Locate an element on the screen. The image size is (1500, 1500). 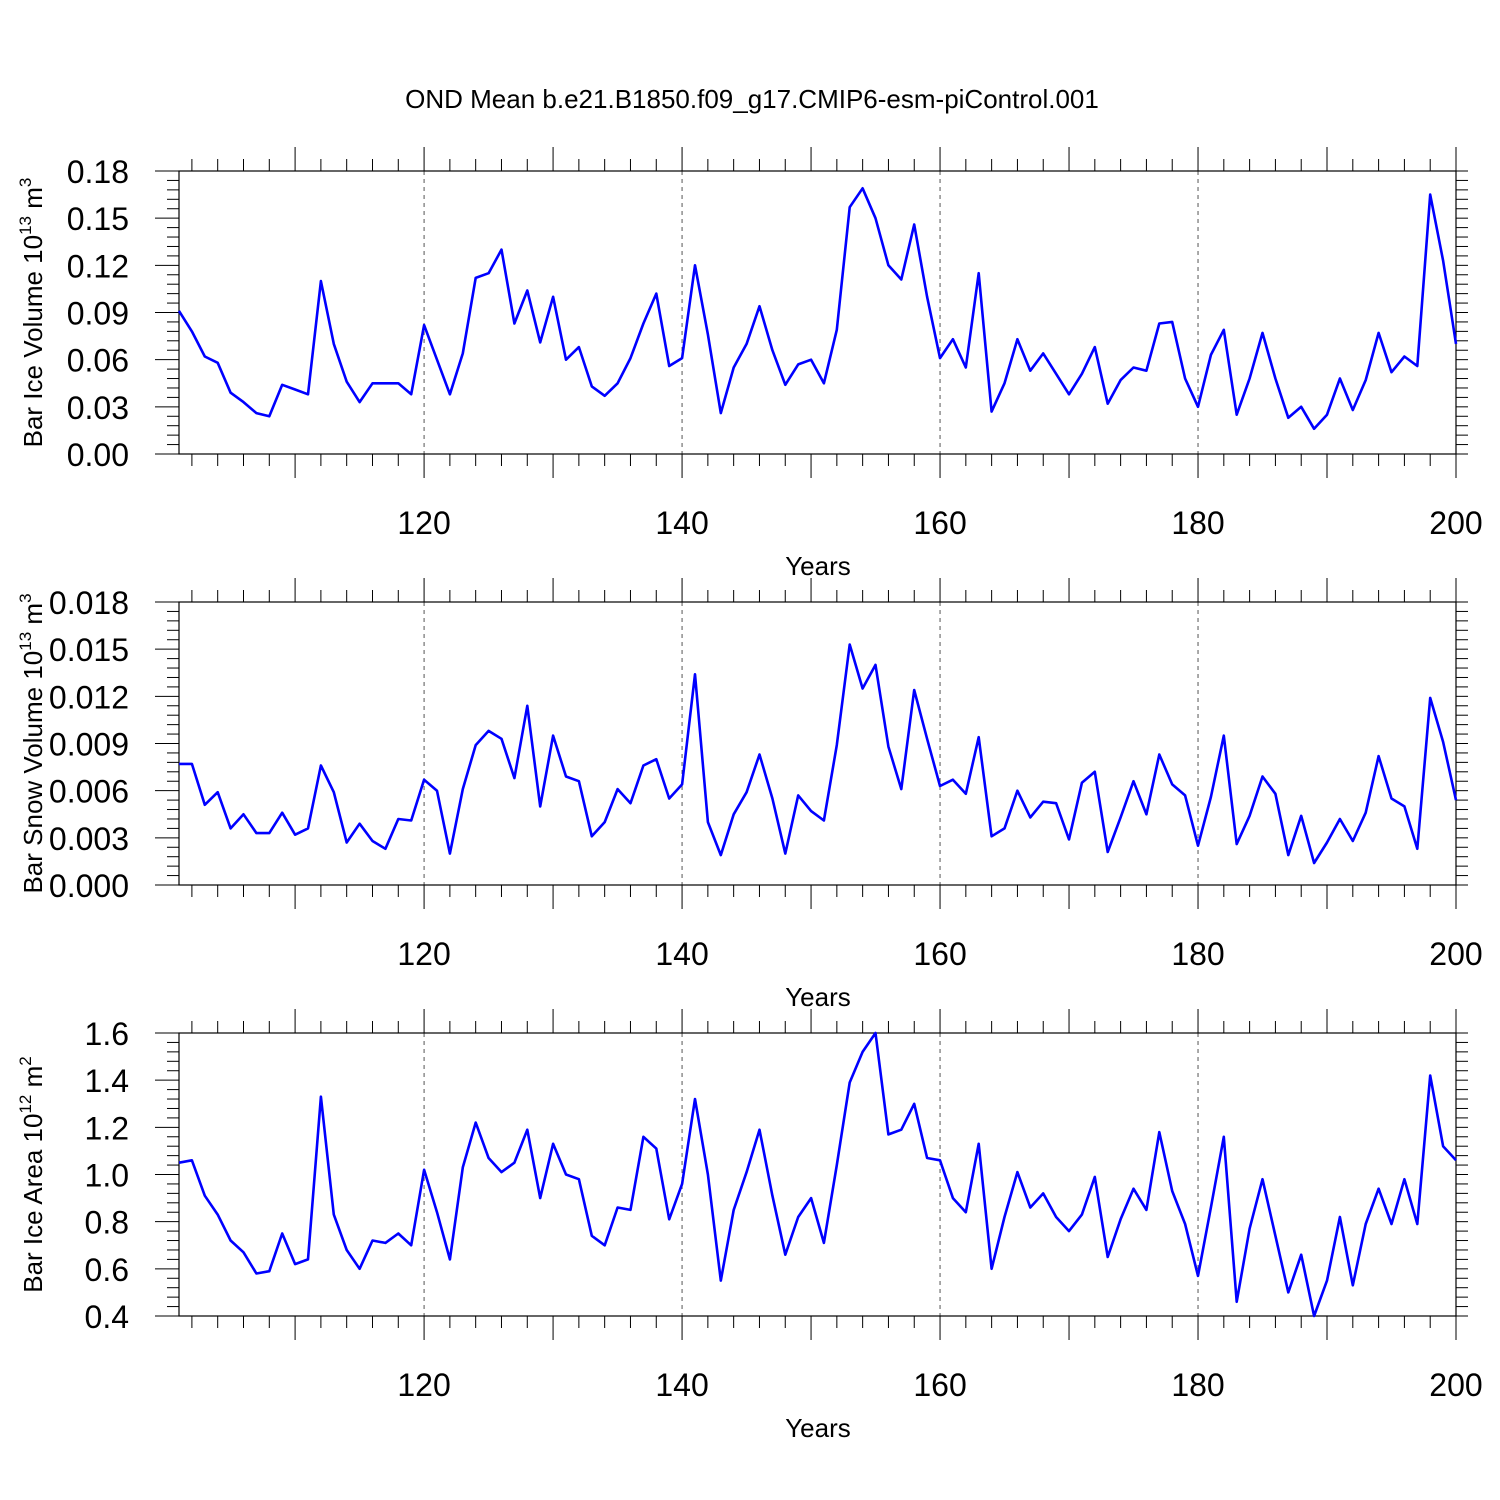
y-tick-label: 0.03 is located at coordinates (98, 408).